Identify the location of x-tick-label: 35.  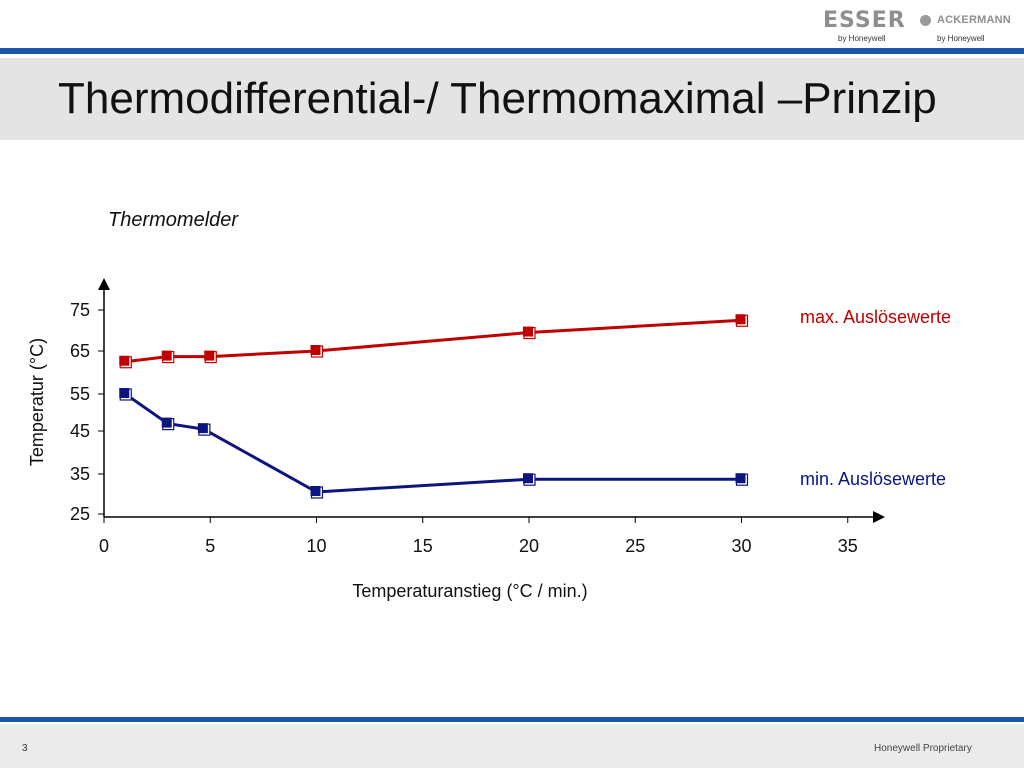
(848, 546).